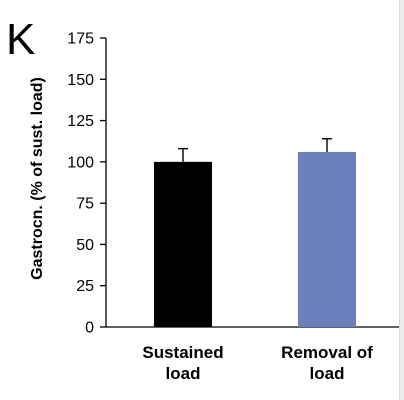 The image size is (404, 400). Describe the element at coordinates (257, 363) in the screenshot. I see `category-labels: Sustained load Removal of load` at that location.